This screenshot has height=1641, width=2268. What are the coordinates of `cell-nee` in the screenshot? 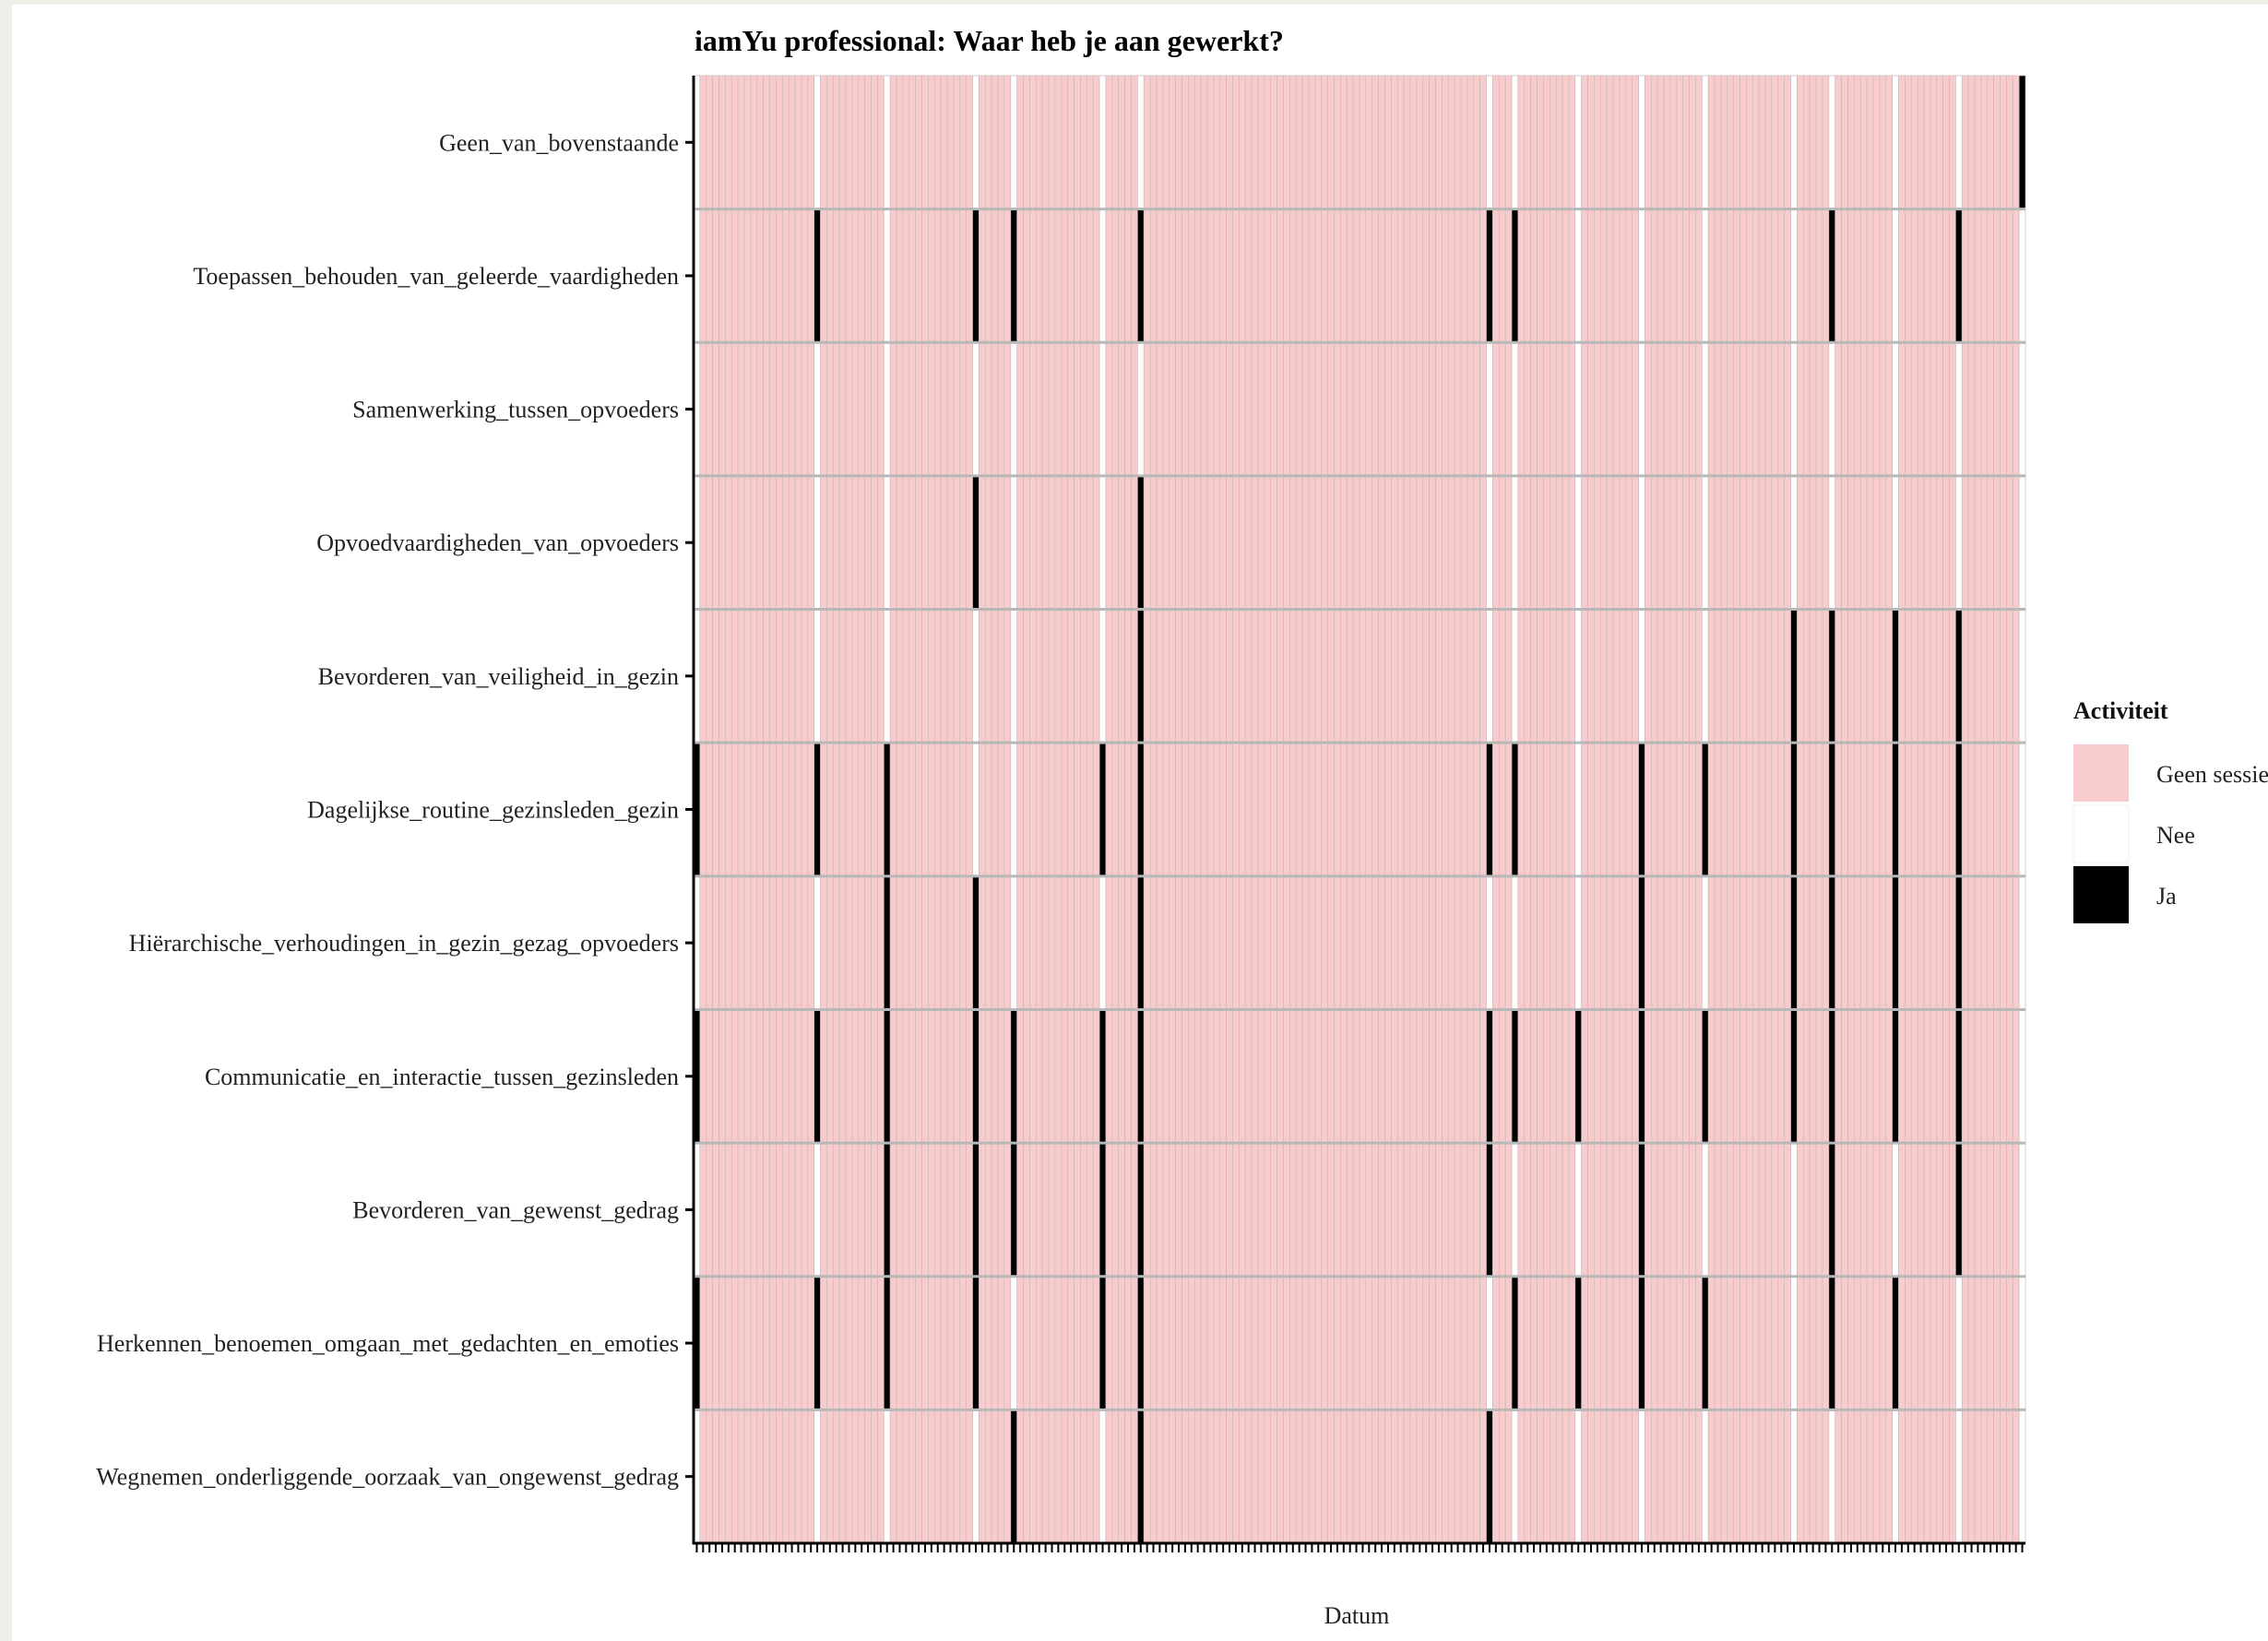 It's located at (1014, 1343).